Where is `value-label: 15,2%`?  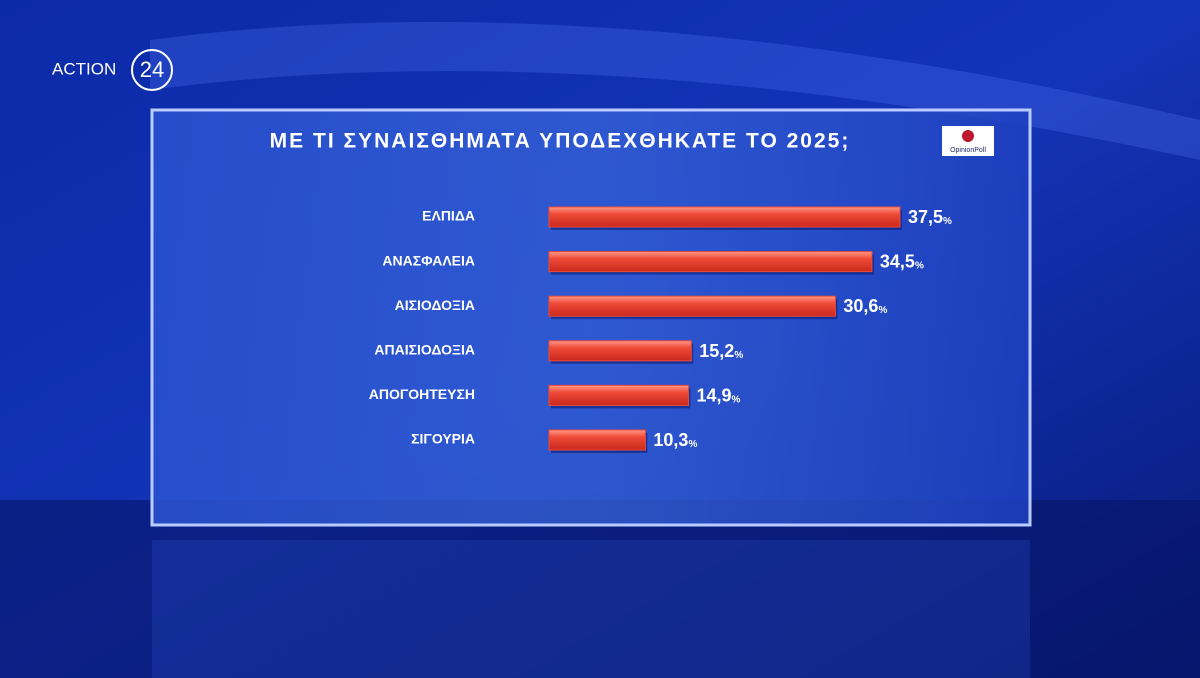 value-label: 15,2% is located at coordinates (721, 351).